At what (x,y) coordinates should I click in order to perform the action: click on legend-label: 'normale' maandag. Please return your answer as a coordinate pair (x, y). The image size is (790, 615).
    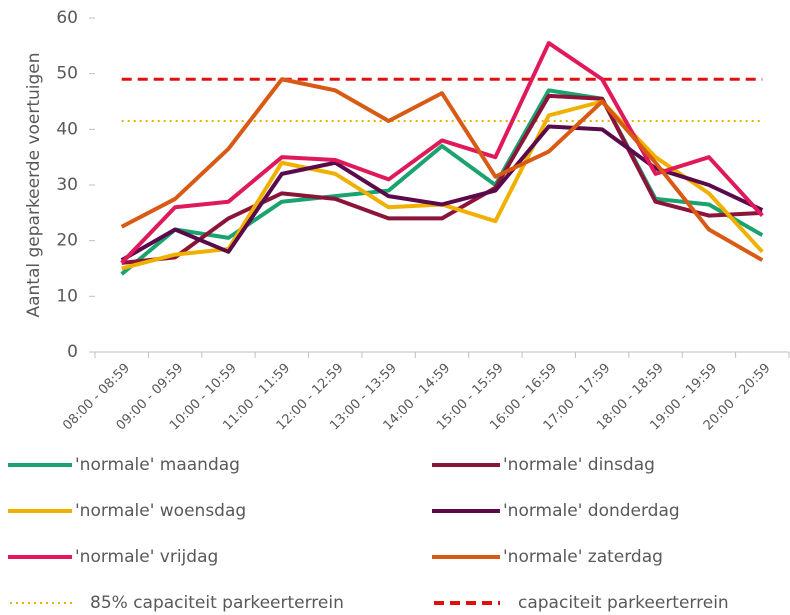
    Looking at the image, I should click on (157, 465).